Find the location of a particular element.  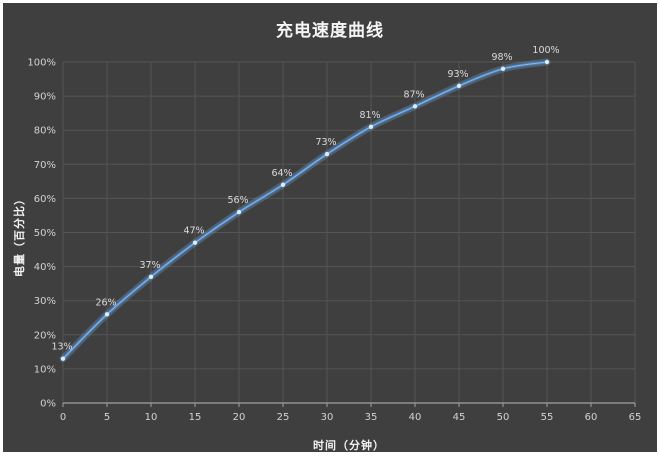

x-tick-label: 20 is located at coordinates (239, 417).